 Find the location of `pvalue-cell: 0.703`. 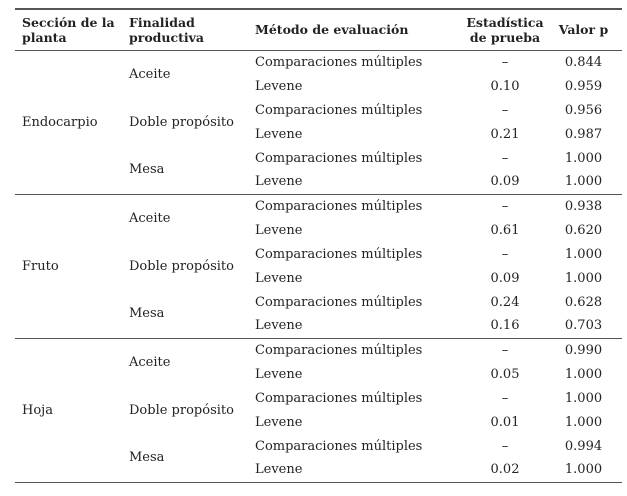

pvalue-cell: 0.703 is located at coordinates (583, 326).